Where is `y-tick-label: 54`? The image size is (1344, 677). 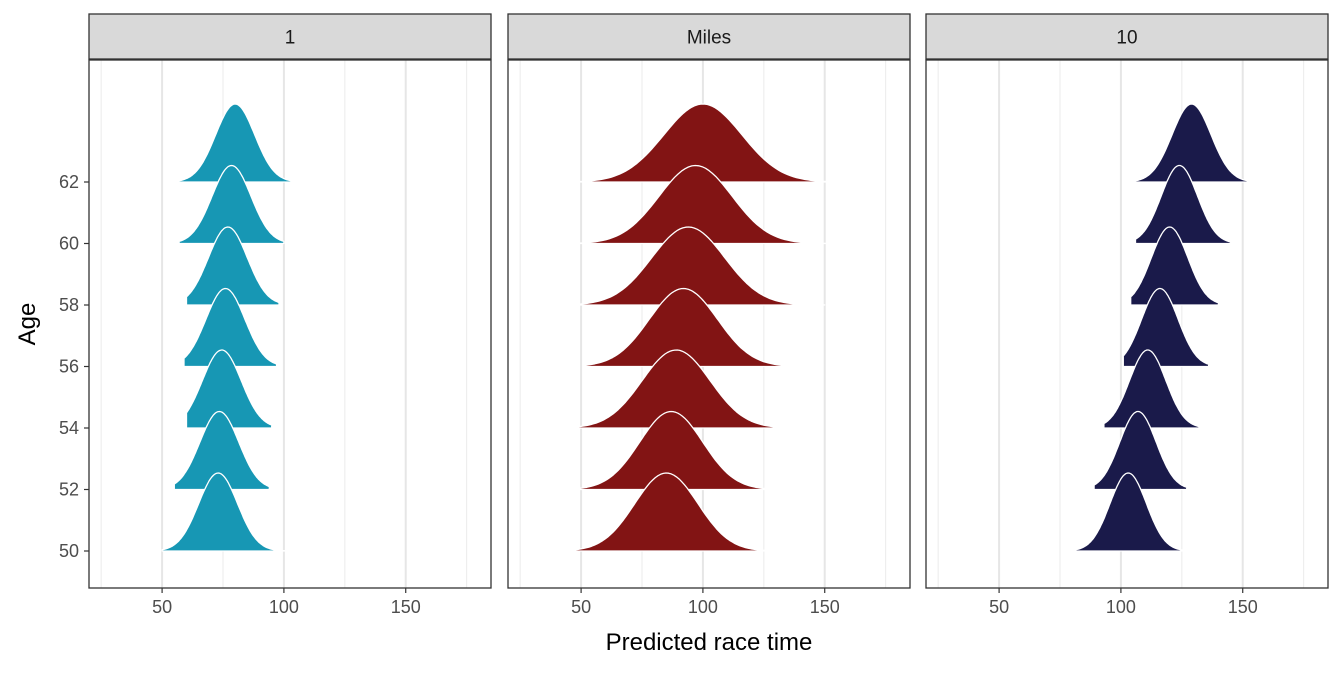
y-tick-label: 54 is located at coordinates (69, 428).